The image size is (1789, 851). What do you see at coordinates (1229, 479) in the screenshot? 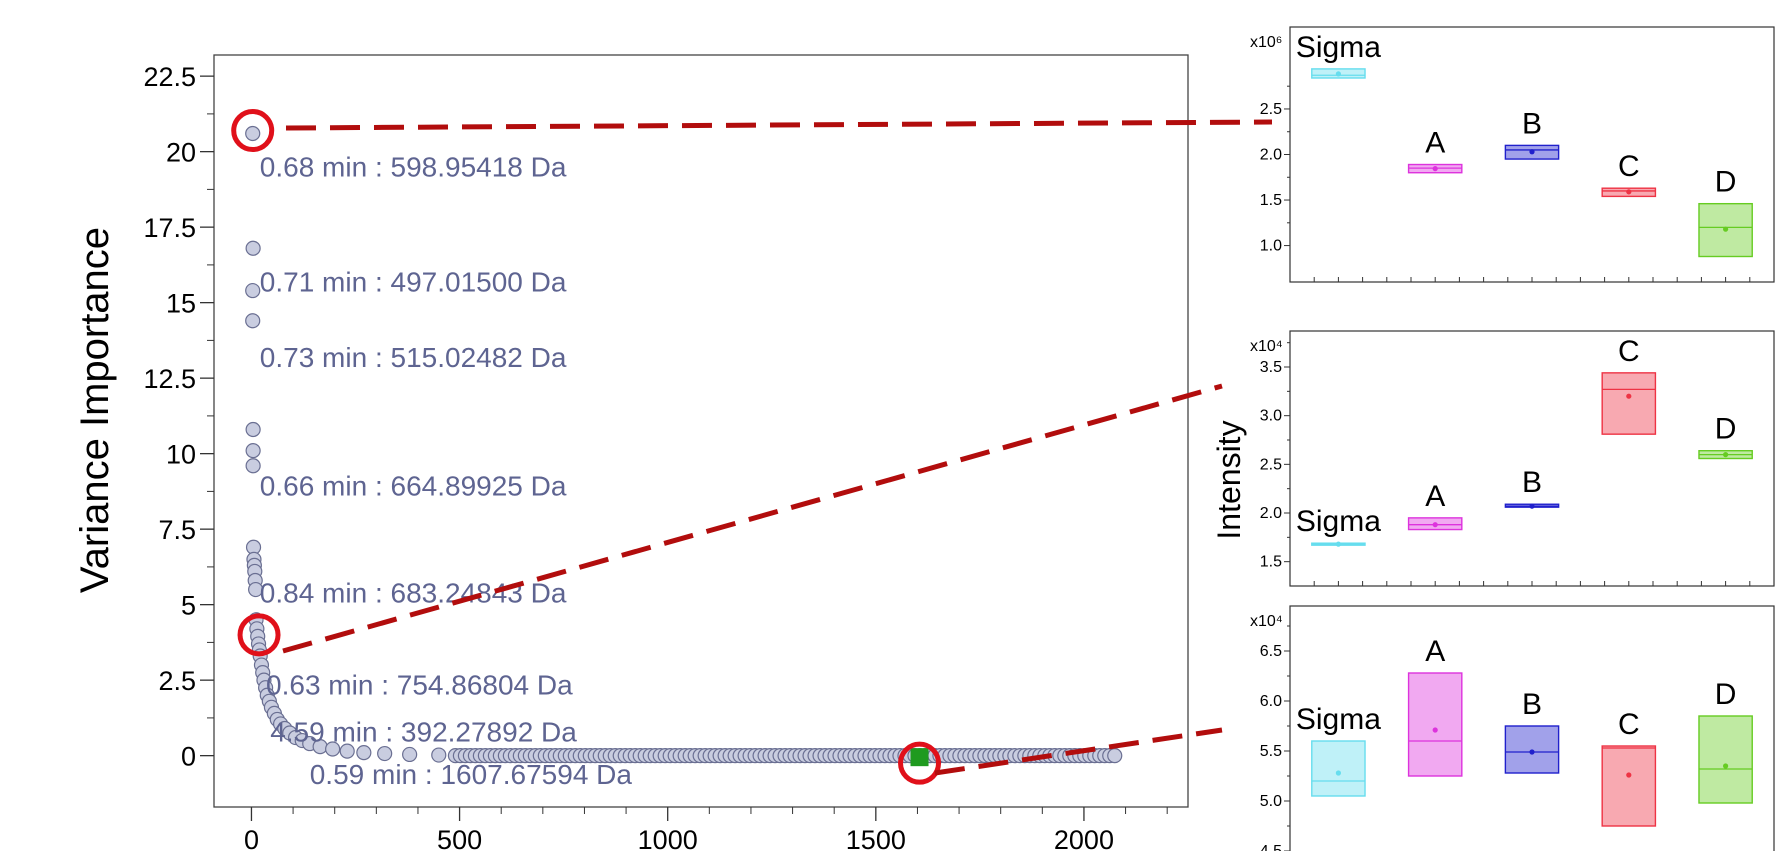
I see `intensity-axis-label: Intensity` at bounding box center [1229, 479].